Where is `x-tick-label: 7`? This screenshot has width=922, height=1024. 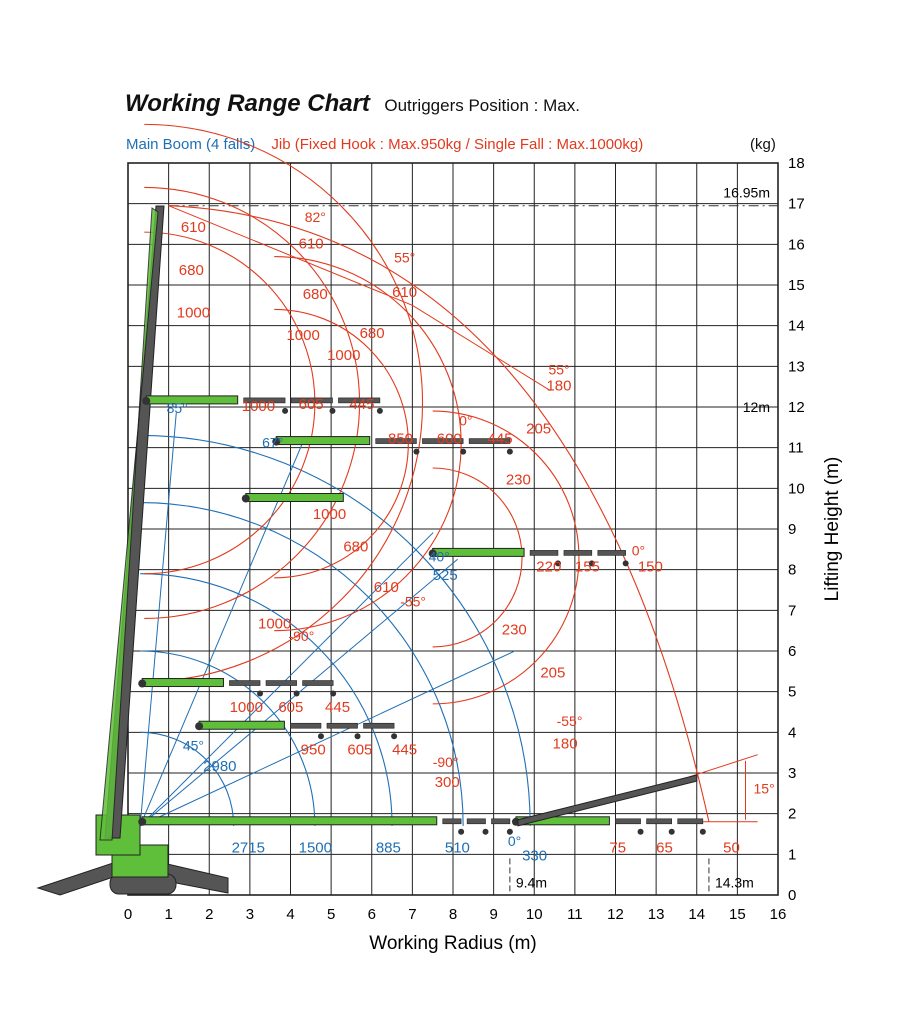
x-tick-label: 7 is located at coordinates (412, 914).